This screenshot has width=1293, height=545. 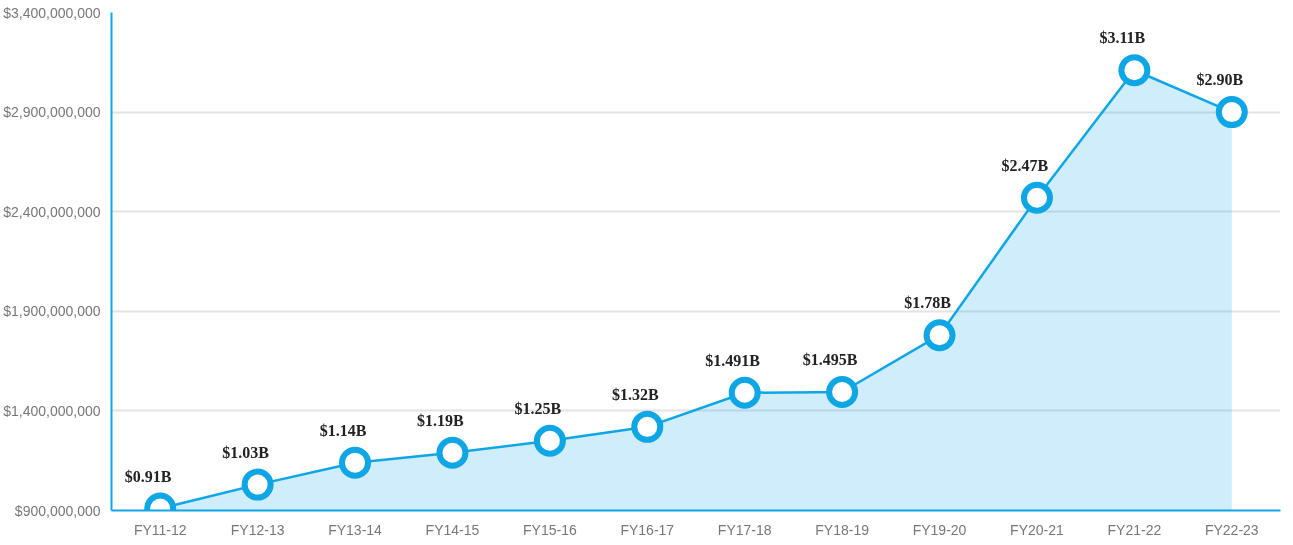 What do you see at coordinates (441, 420) in the screenshot?
I see `data-label: $1.19B` at bounding box center [441, 420].